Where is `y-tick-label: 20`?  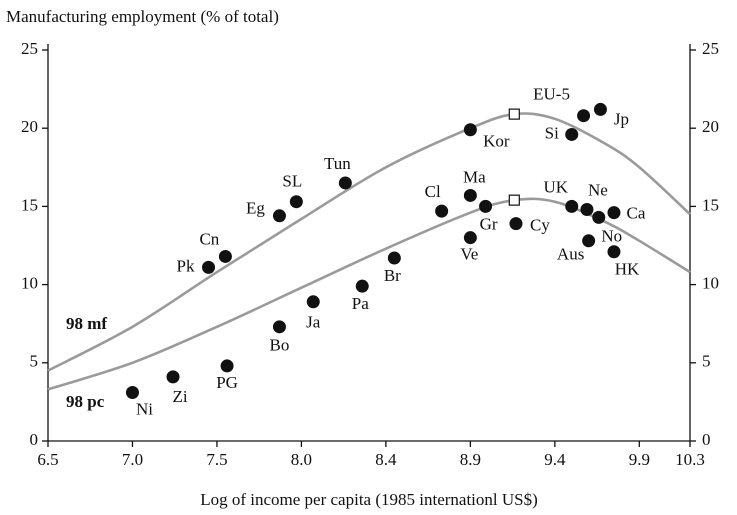
y-tick-label: 20 is located at coordinates (29, 126).